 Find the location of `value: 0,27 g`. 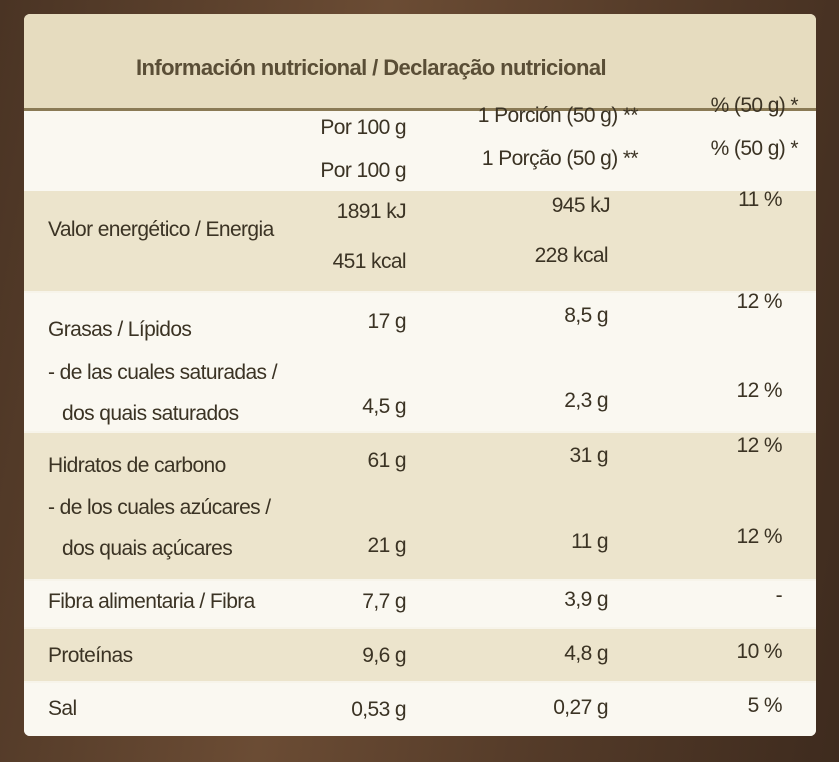

value: 0,27 g is located at coordinates (580, 707).